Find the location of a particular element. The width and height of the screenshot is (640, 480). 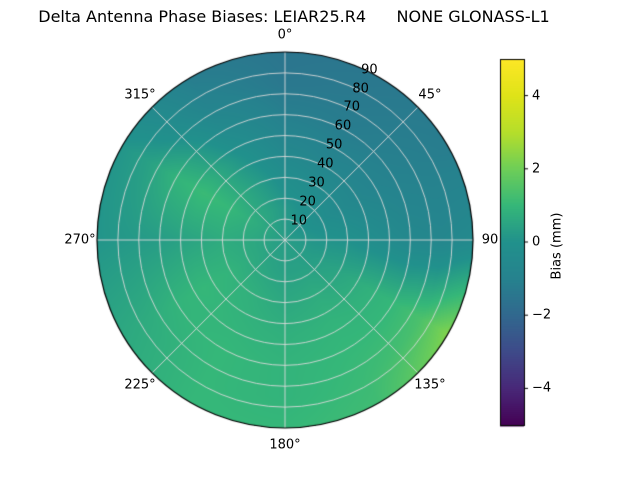

angular-tick-label: 225° is located at coordinates (140, 385).